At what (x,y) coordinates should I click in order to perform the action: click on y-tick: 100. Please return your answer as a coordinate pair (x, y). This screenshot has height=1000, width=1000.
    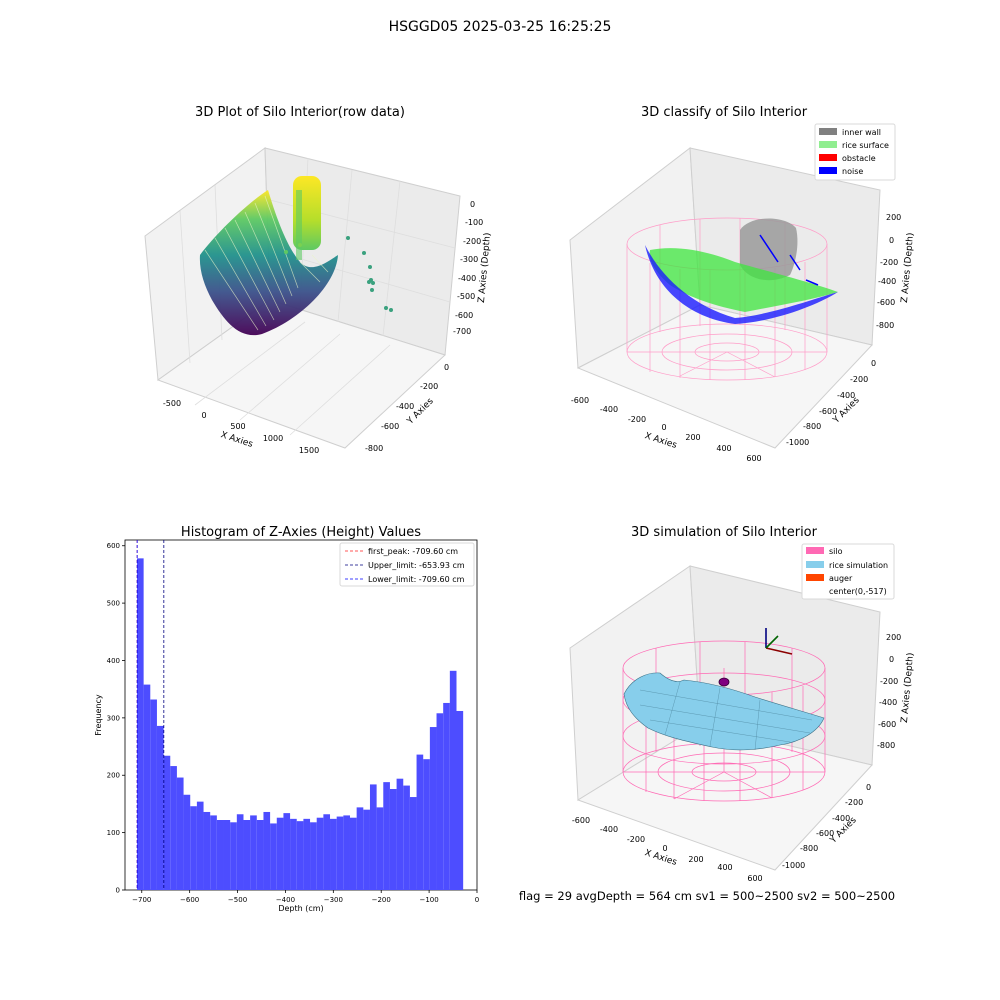
    Looking at the image, I should click on (113, 833).